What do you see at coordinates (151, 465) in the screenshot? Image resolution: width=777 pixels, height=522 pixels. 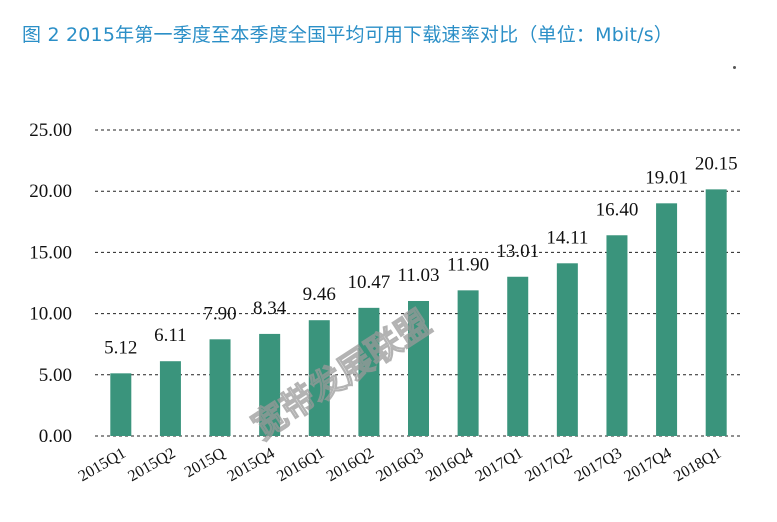 I see `x-tick-label: 2015Q2` at bounding box center [151, 465].